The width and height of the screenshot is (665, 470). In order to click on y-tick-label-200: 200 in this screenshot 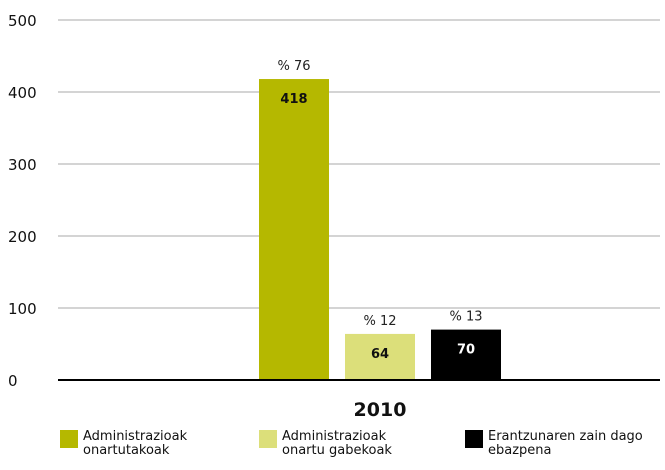, I will do `click(22, 237)`.